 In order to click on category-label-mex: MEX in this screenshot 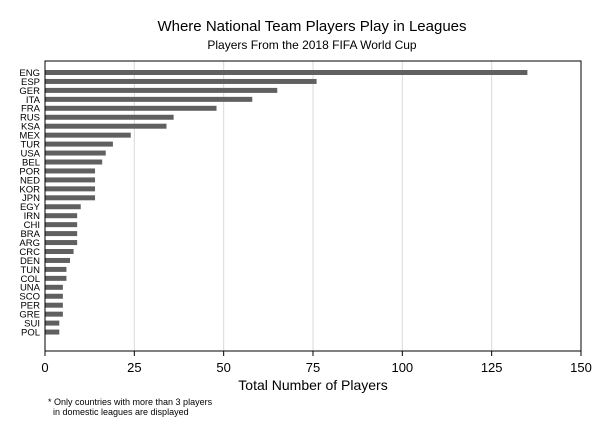, I will do `click(29, 136)`.